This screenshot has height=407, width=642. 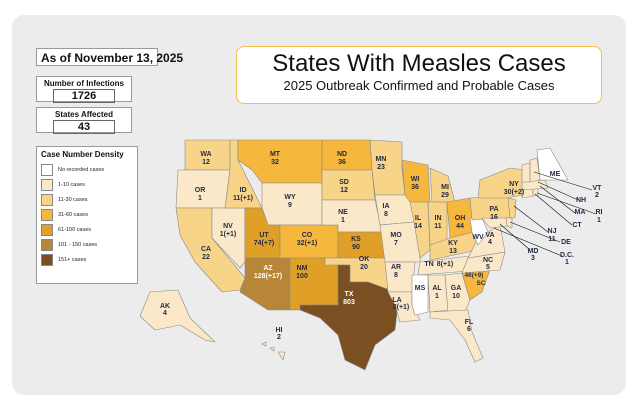 I want to click on state-tx, so click(x=349, y=317).